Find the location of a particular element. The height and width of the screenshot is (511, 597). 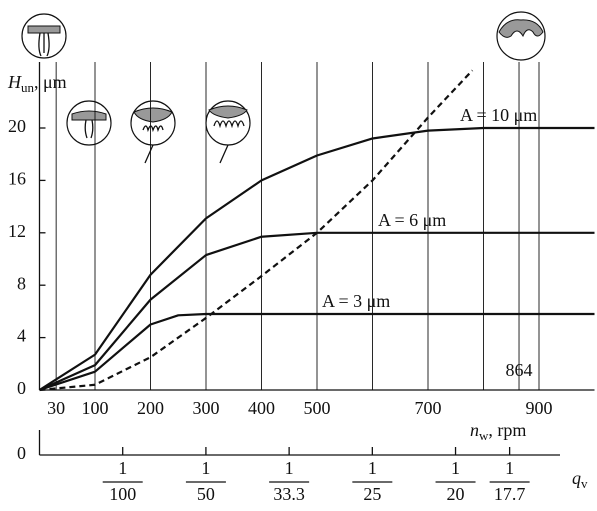

x2-tick-den: 50 is located at coordinates (206, 494).